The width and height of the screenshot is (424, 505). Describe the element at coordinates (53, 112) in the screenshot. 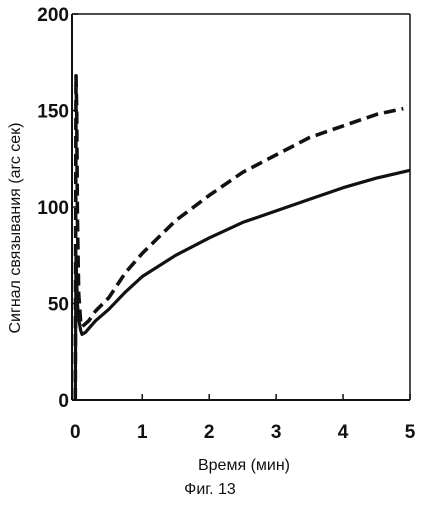

I see `y-tick-label: 150` at that location.